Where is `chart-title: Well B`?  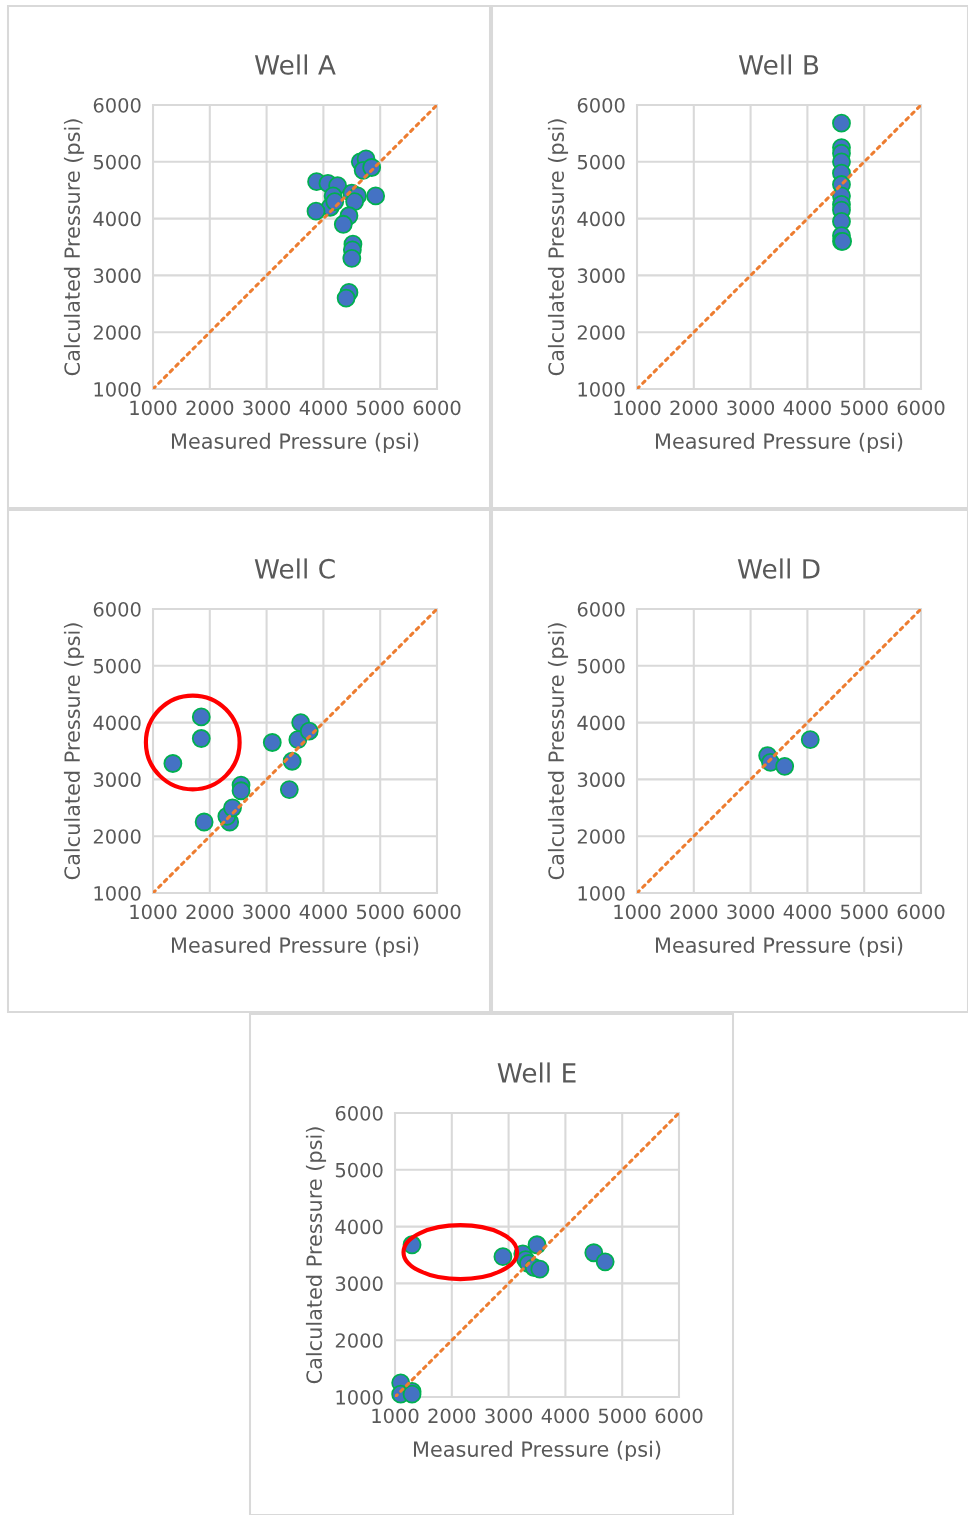
chart-title: Well B is located at coordinates (778, 64).